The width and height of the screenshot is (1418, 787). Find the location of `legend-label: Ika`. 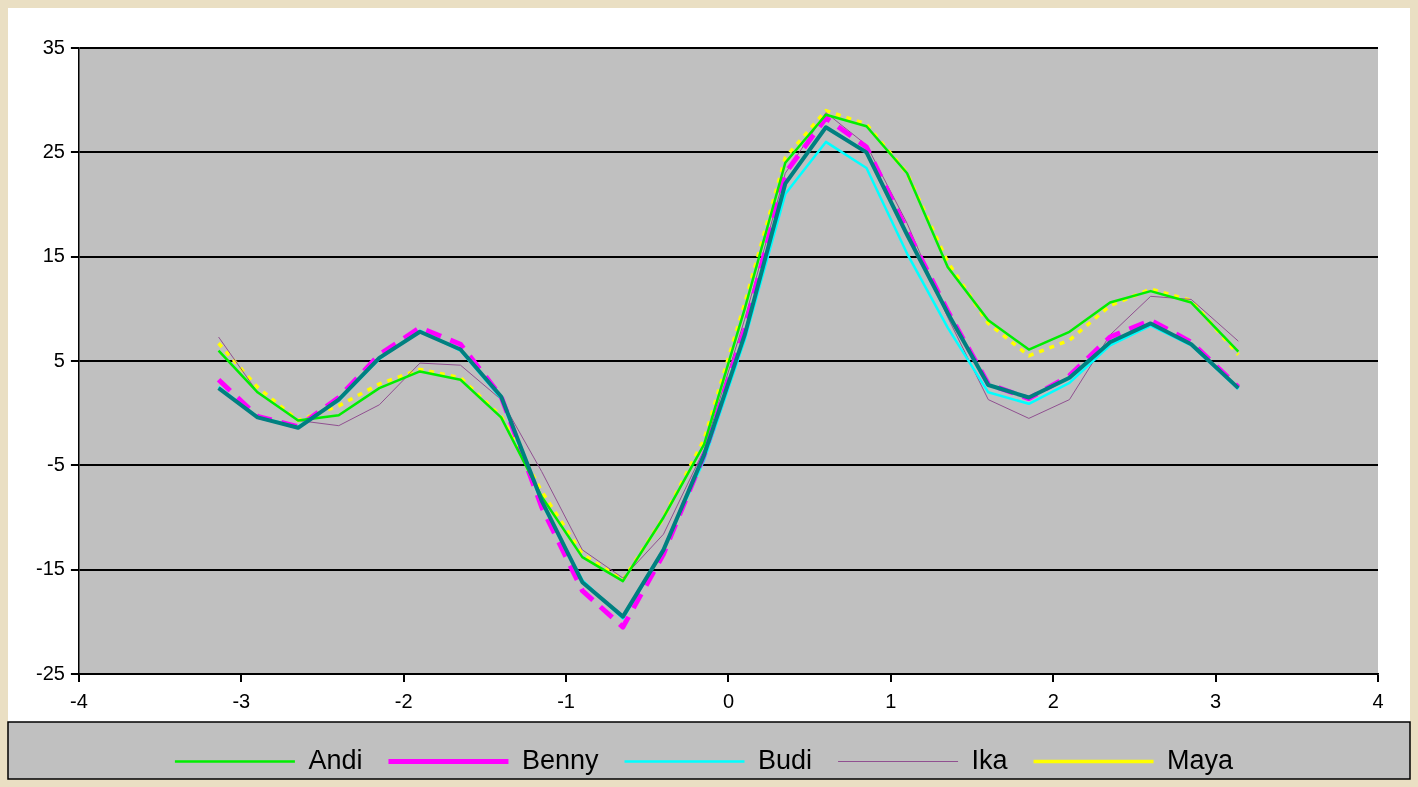

legend-label: Ika is located at coordinates (990, 759).